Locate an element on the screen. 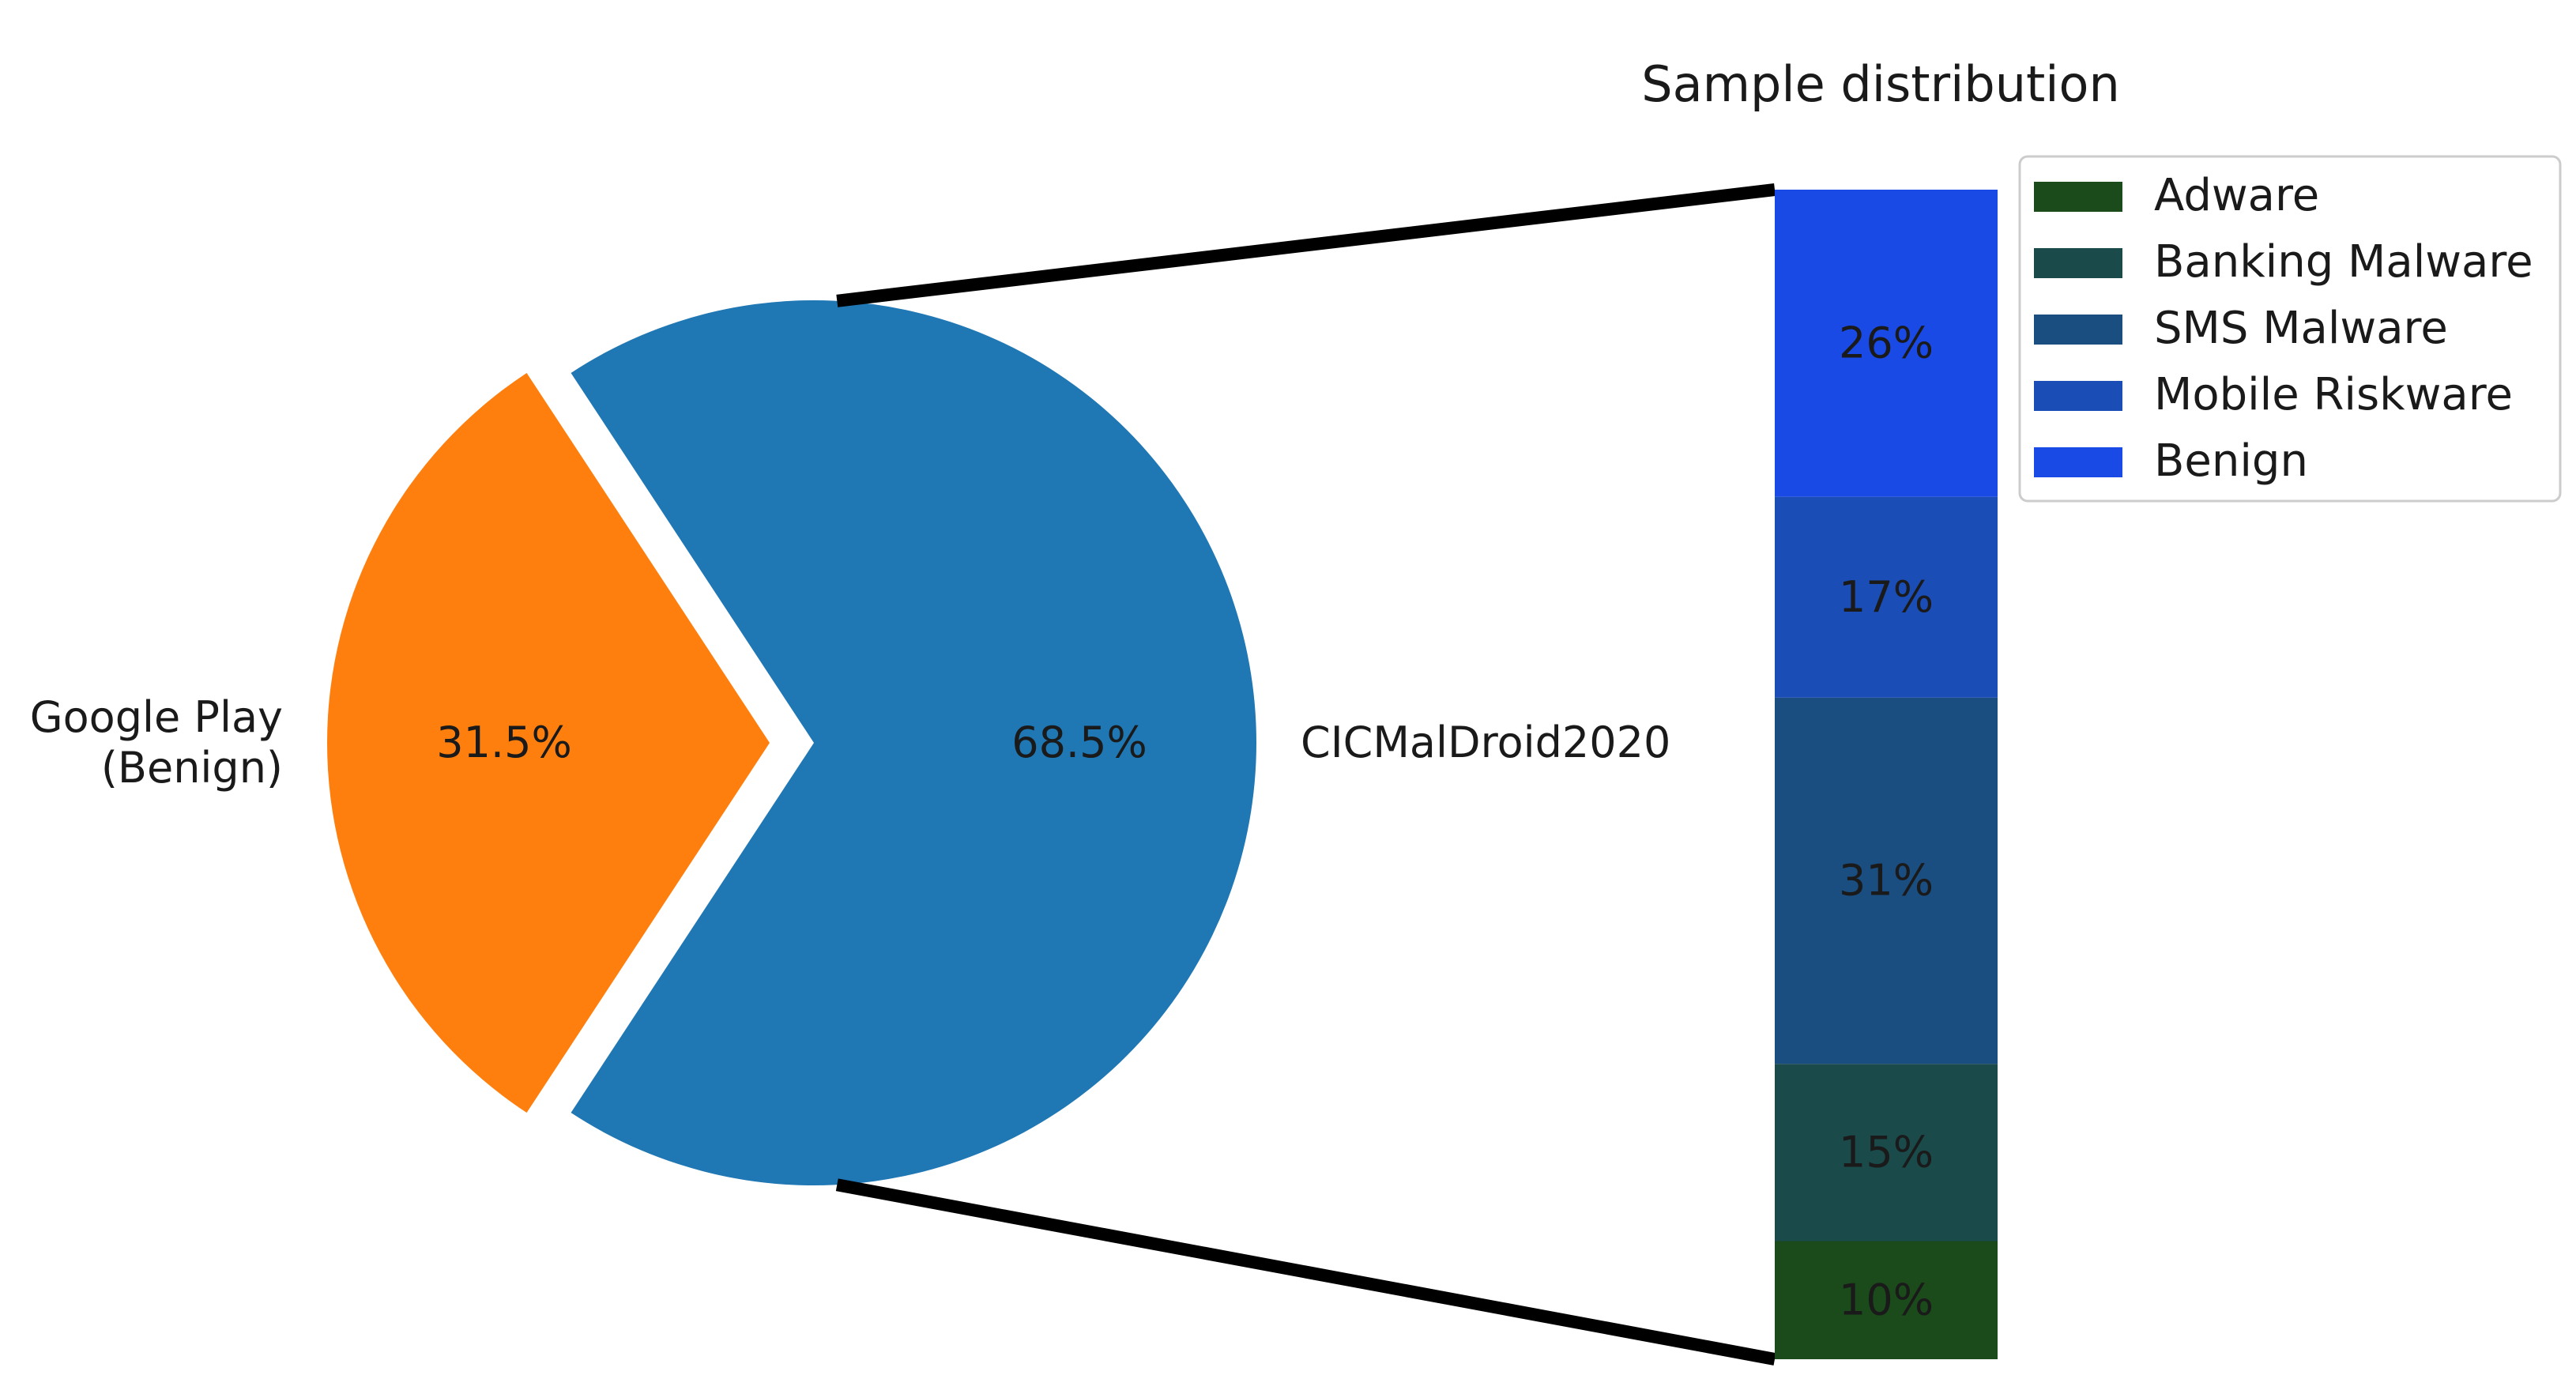 The height and width of the screenshot is (1394, 2576). bar-value-label-adware: 10% is located at coordinates (1886, 1299).